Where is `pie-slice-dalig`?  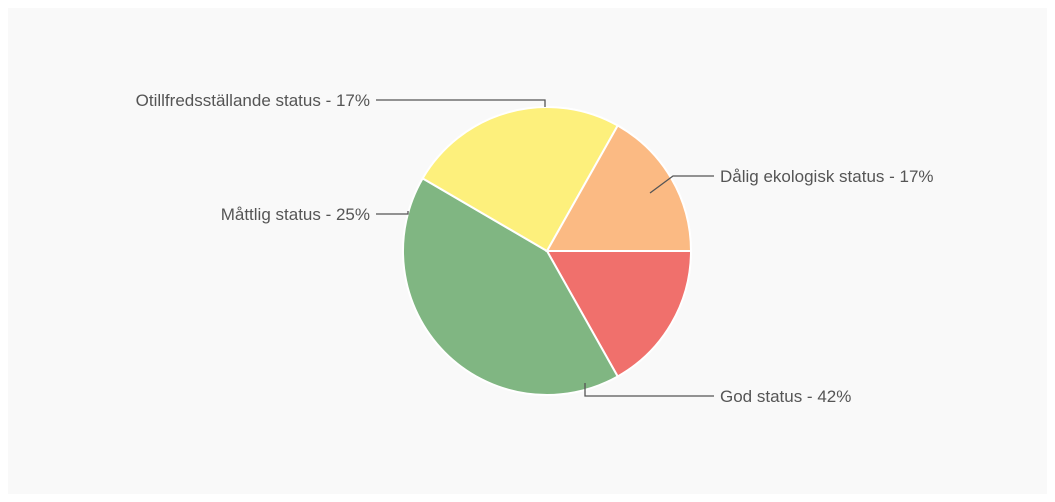 pie-slice-dalig is located at coordinates (619, 314).